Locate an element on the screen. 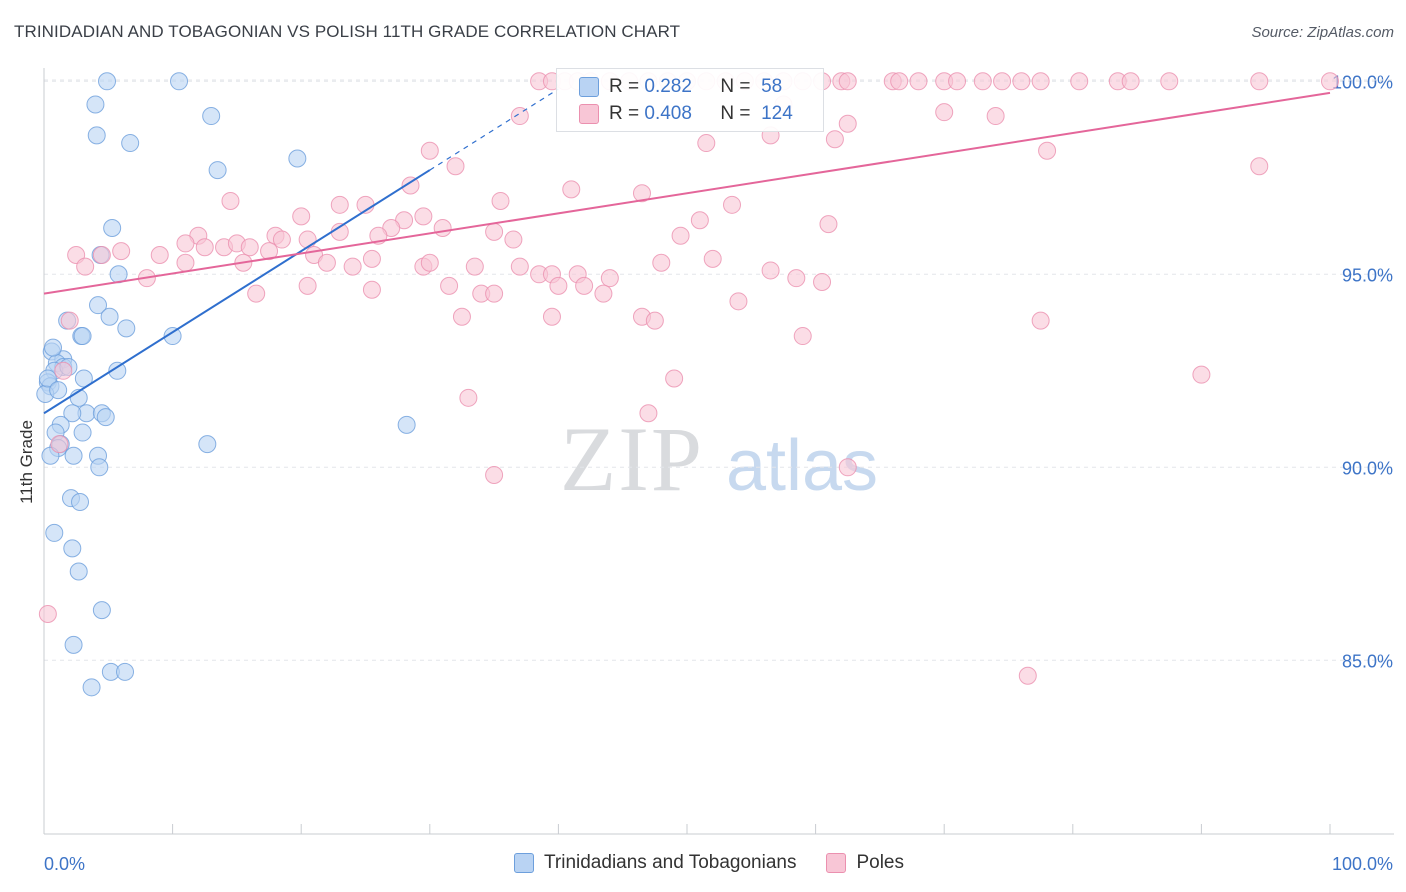  blue-trendline is located at coordinates (237, 292).